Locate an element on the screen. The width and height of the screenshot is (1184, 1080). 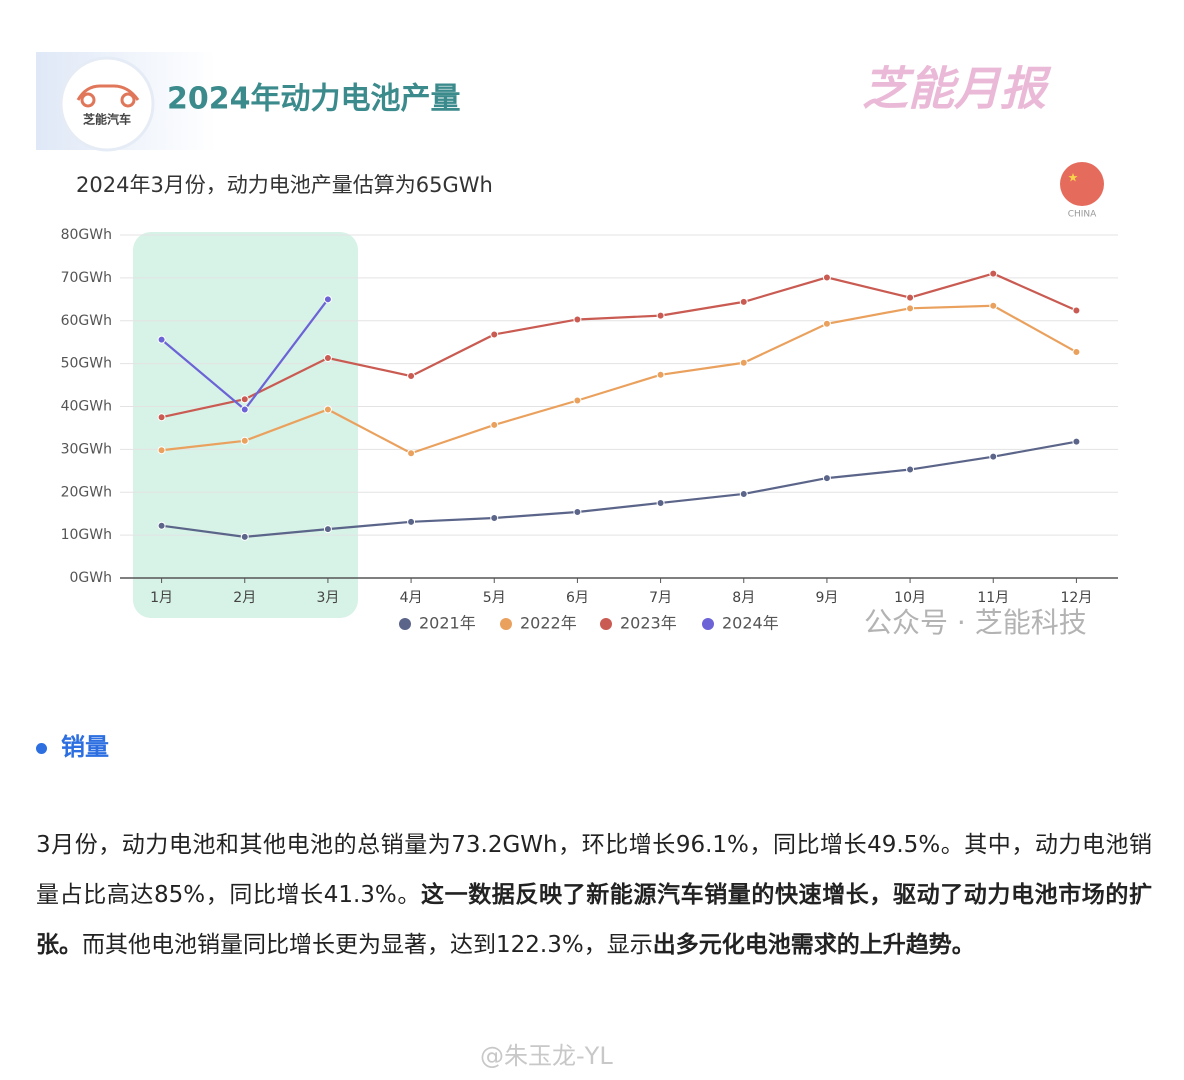
y-tick-label: 50GWh is located at coordinates (86, 364).